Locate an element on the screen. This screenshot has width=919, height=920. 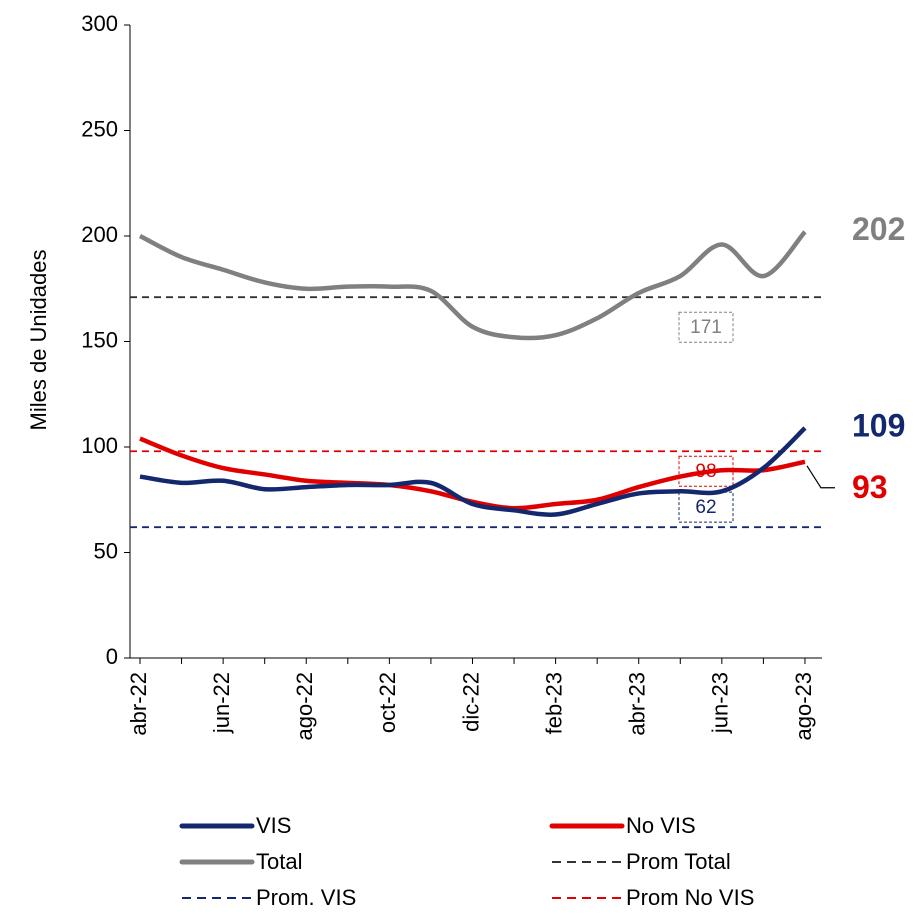
end-label: 93 is located at coordinates (870, 487).